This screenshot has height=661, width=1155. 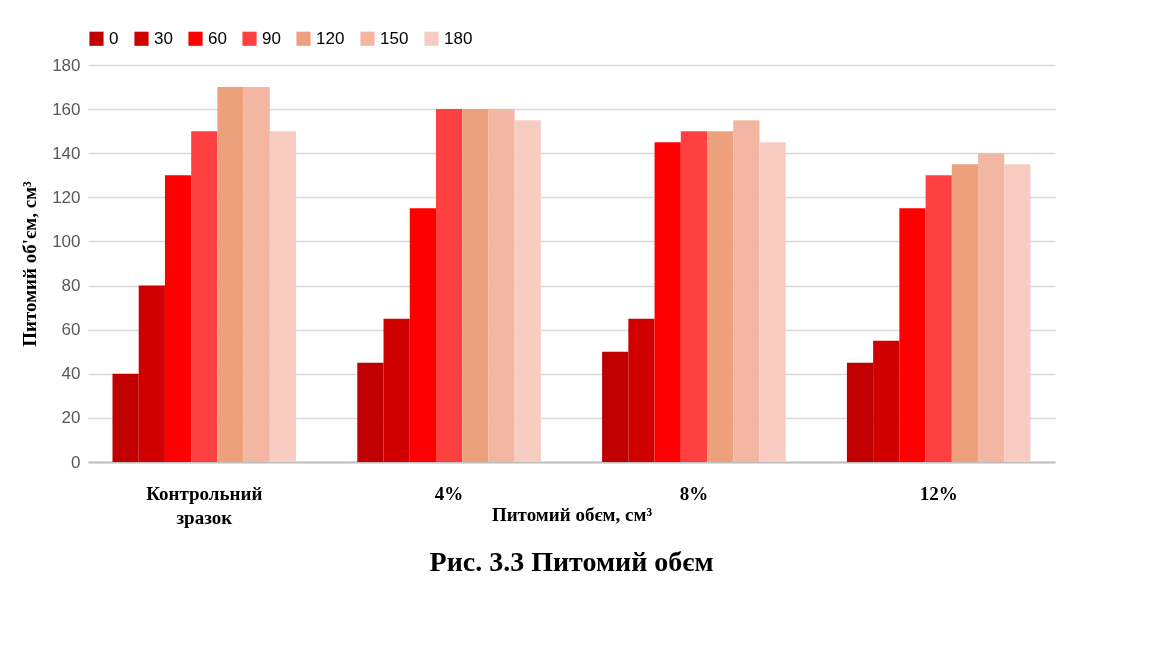 What do you see at coordinates (76, 462) in the screenshot?
I see `y-tick-label: 0` at bounding box center [76, 462].